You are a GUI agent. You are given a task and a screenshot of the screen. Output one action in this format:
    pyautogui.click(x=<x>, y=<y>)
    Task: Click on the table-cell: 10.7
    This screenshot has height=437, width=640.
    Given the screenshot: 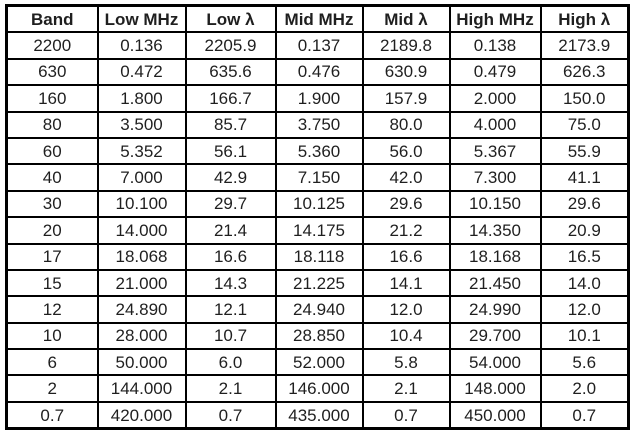 What is the action you would take?
    pyautogui.click(x=230, y=336)
    